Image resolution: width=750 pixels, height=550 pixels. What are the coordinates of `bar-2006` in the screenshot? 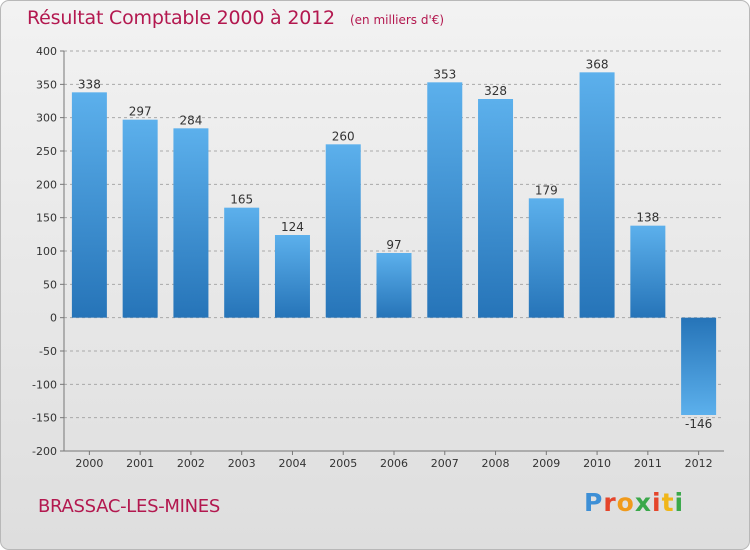 It's located at (394, 285).